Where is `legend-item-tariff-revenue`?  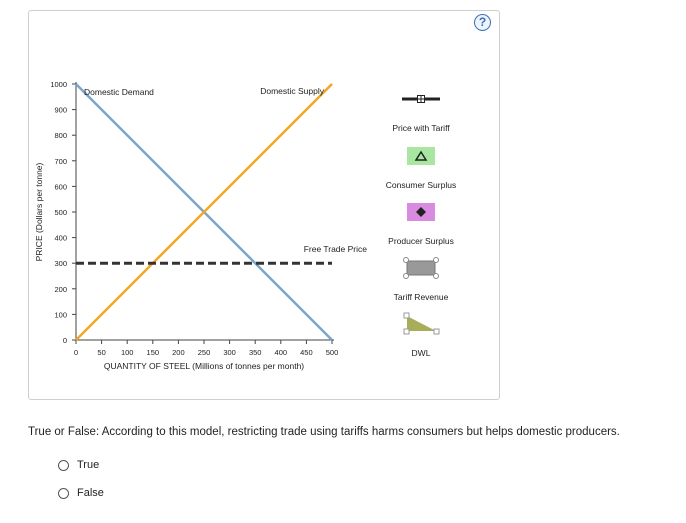
legend-item-tariff-revenue is located at coordinates (421, 268).